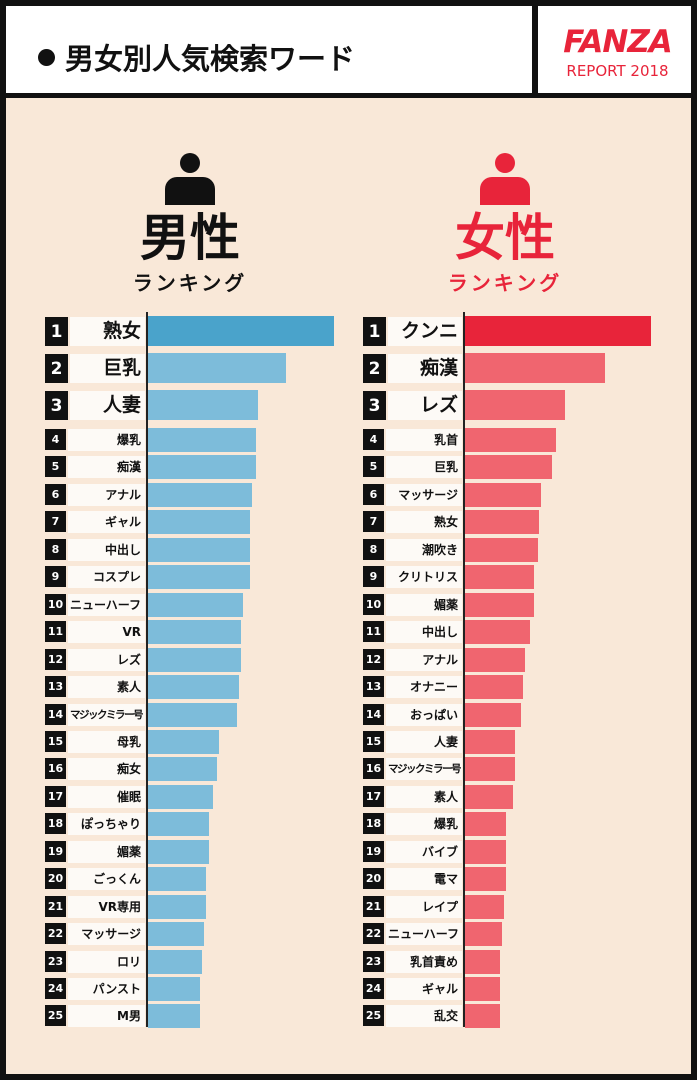 This screenshot has height=1080, width=697. I want to click on ranking-row: 14 おっぱい, so click(523, 715).